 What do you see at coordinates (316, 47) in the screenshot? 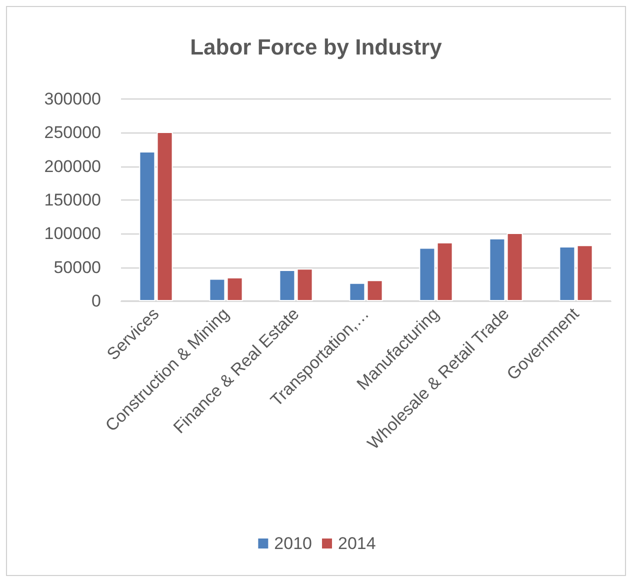
I see `chart-title: Labor Force by Industry` at bounding box center [316, 47].